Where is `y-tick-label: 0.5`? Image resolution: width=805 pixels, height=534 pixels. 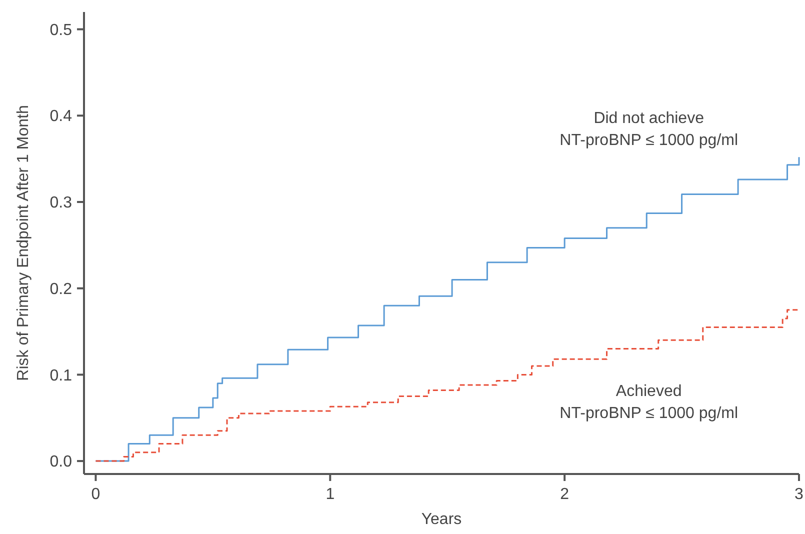 y-tick-label: 0.5 is located at coordinates (61, 30).